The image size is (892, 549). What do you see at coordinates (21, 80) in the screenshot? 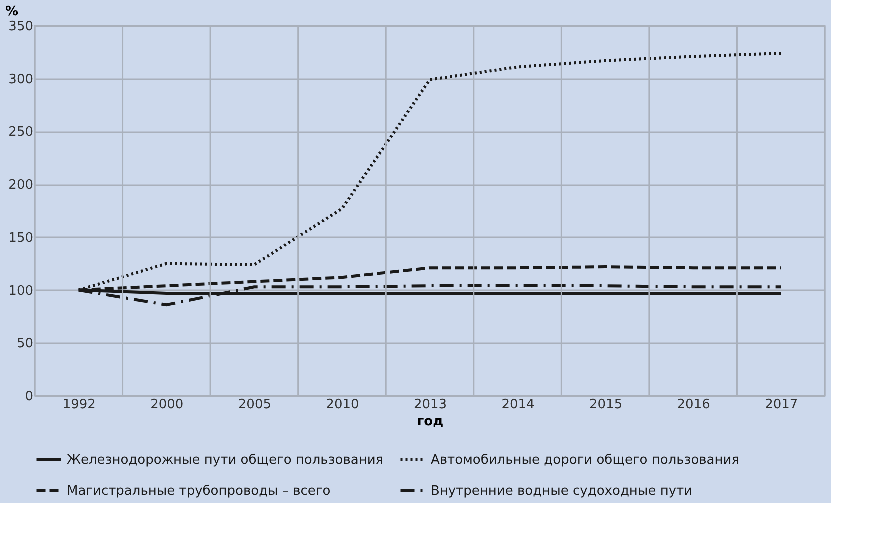
I see `y-tick-label: 300` at bounding box center [21, 80].